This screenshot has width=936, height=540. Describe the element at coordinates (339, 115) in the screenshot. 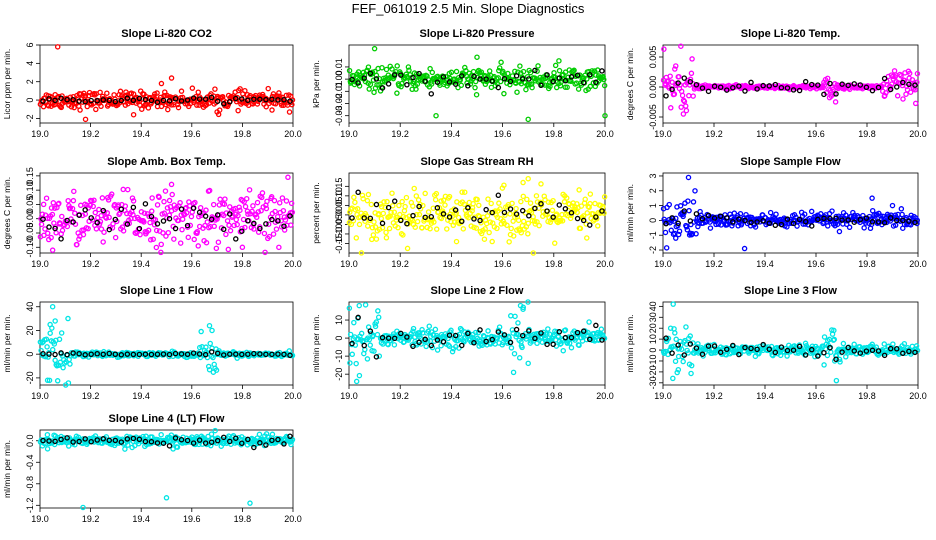

I see `y-tick-label: -0.03` at that location.